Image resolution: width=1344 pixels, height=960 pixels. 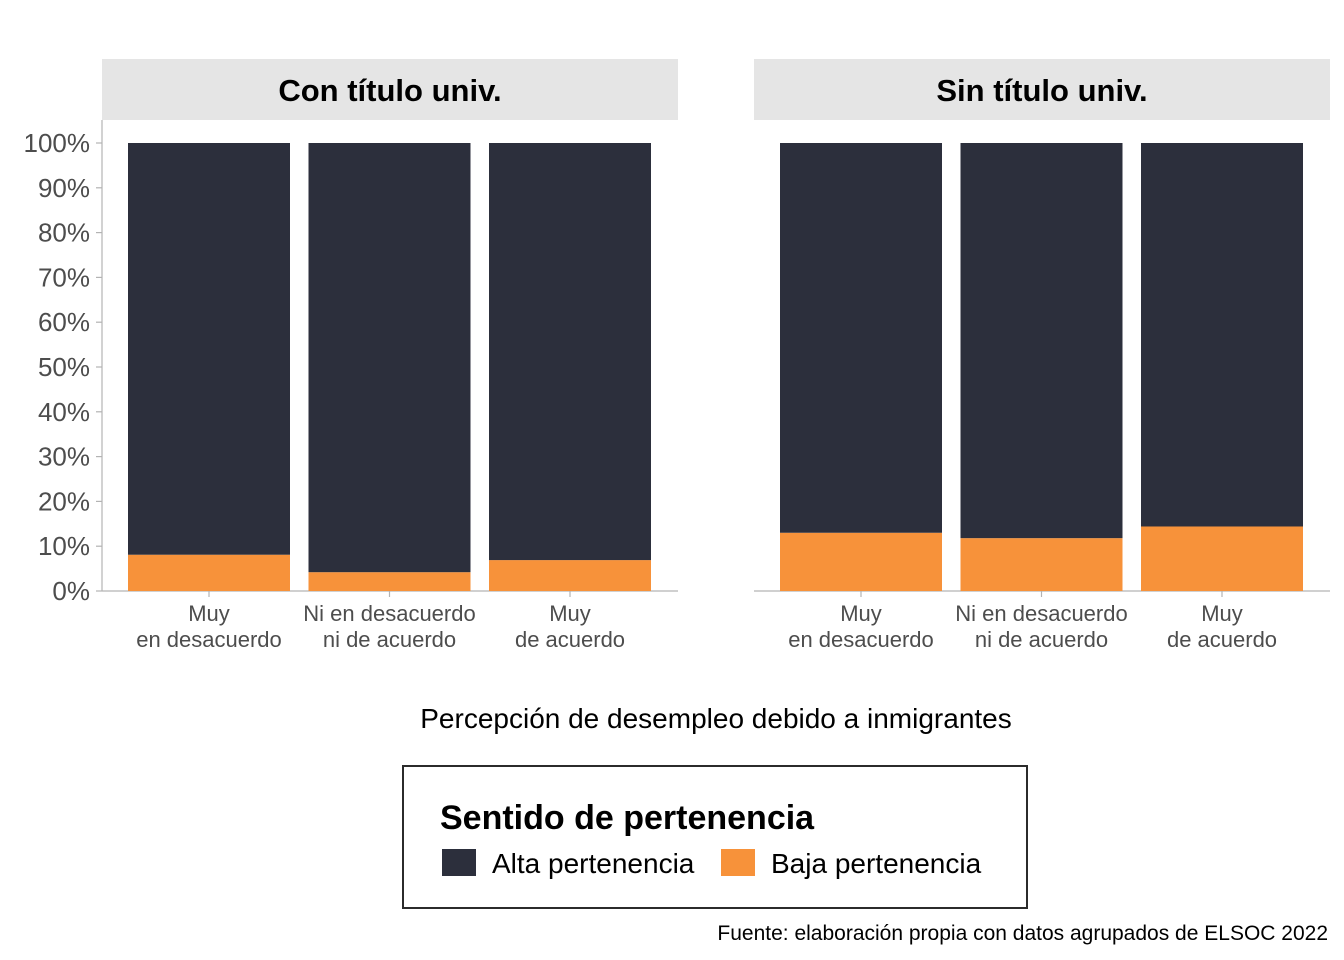 I want to click on facet-title: Con título univ., so click(x=389, y=90).